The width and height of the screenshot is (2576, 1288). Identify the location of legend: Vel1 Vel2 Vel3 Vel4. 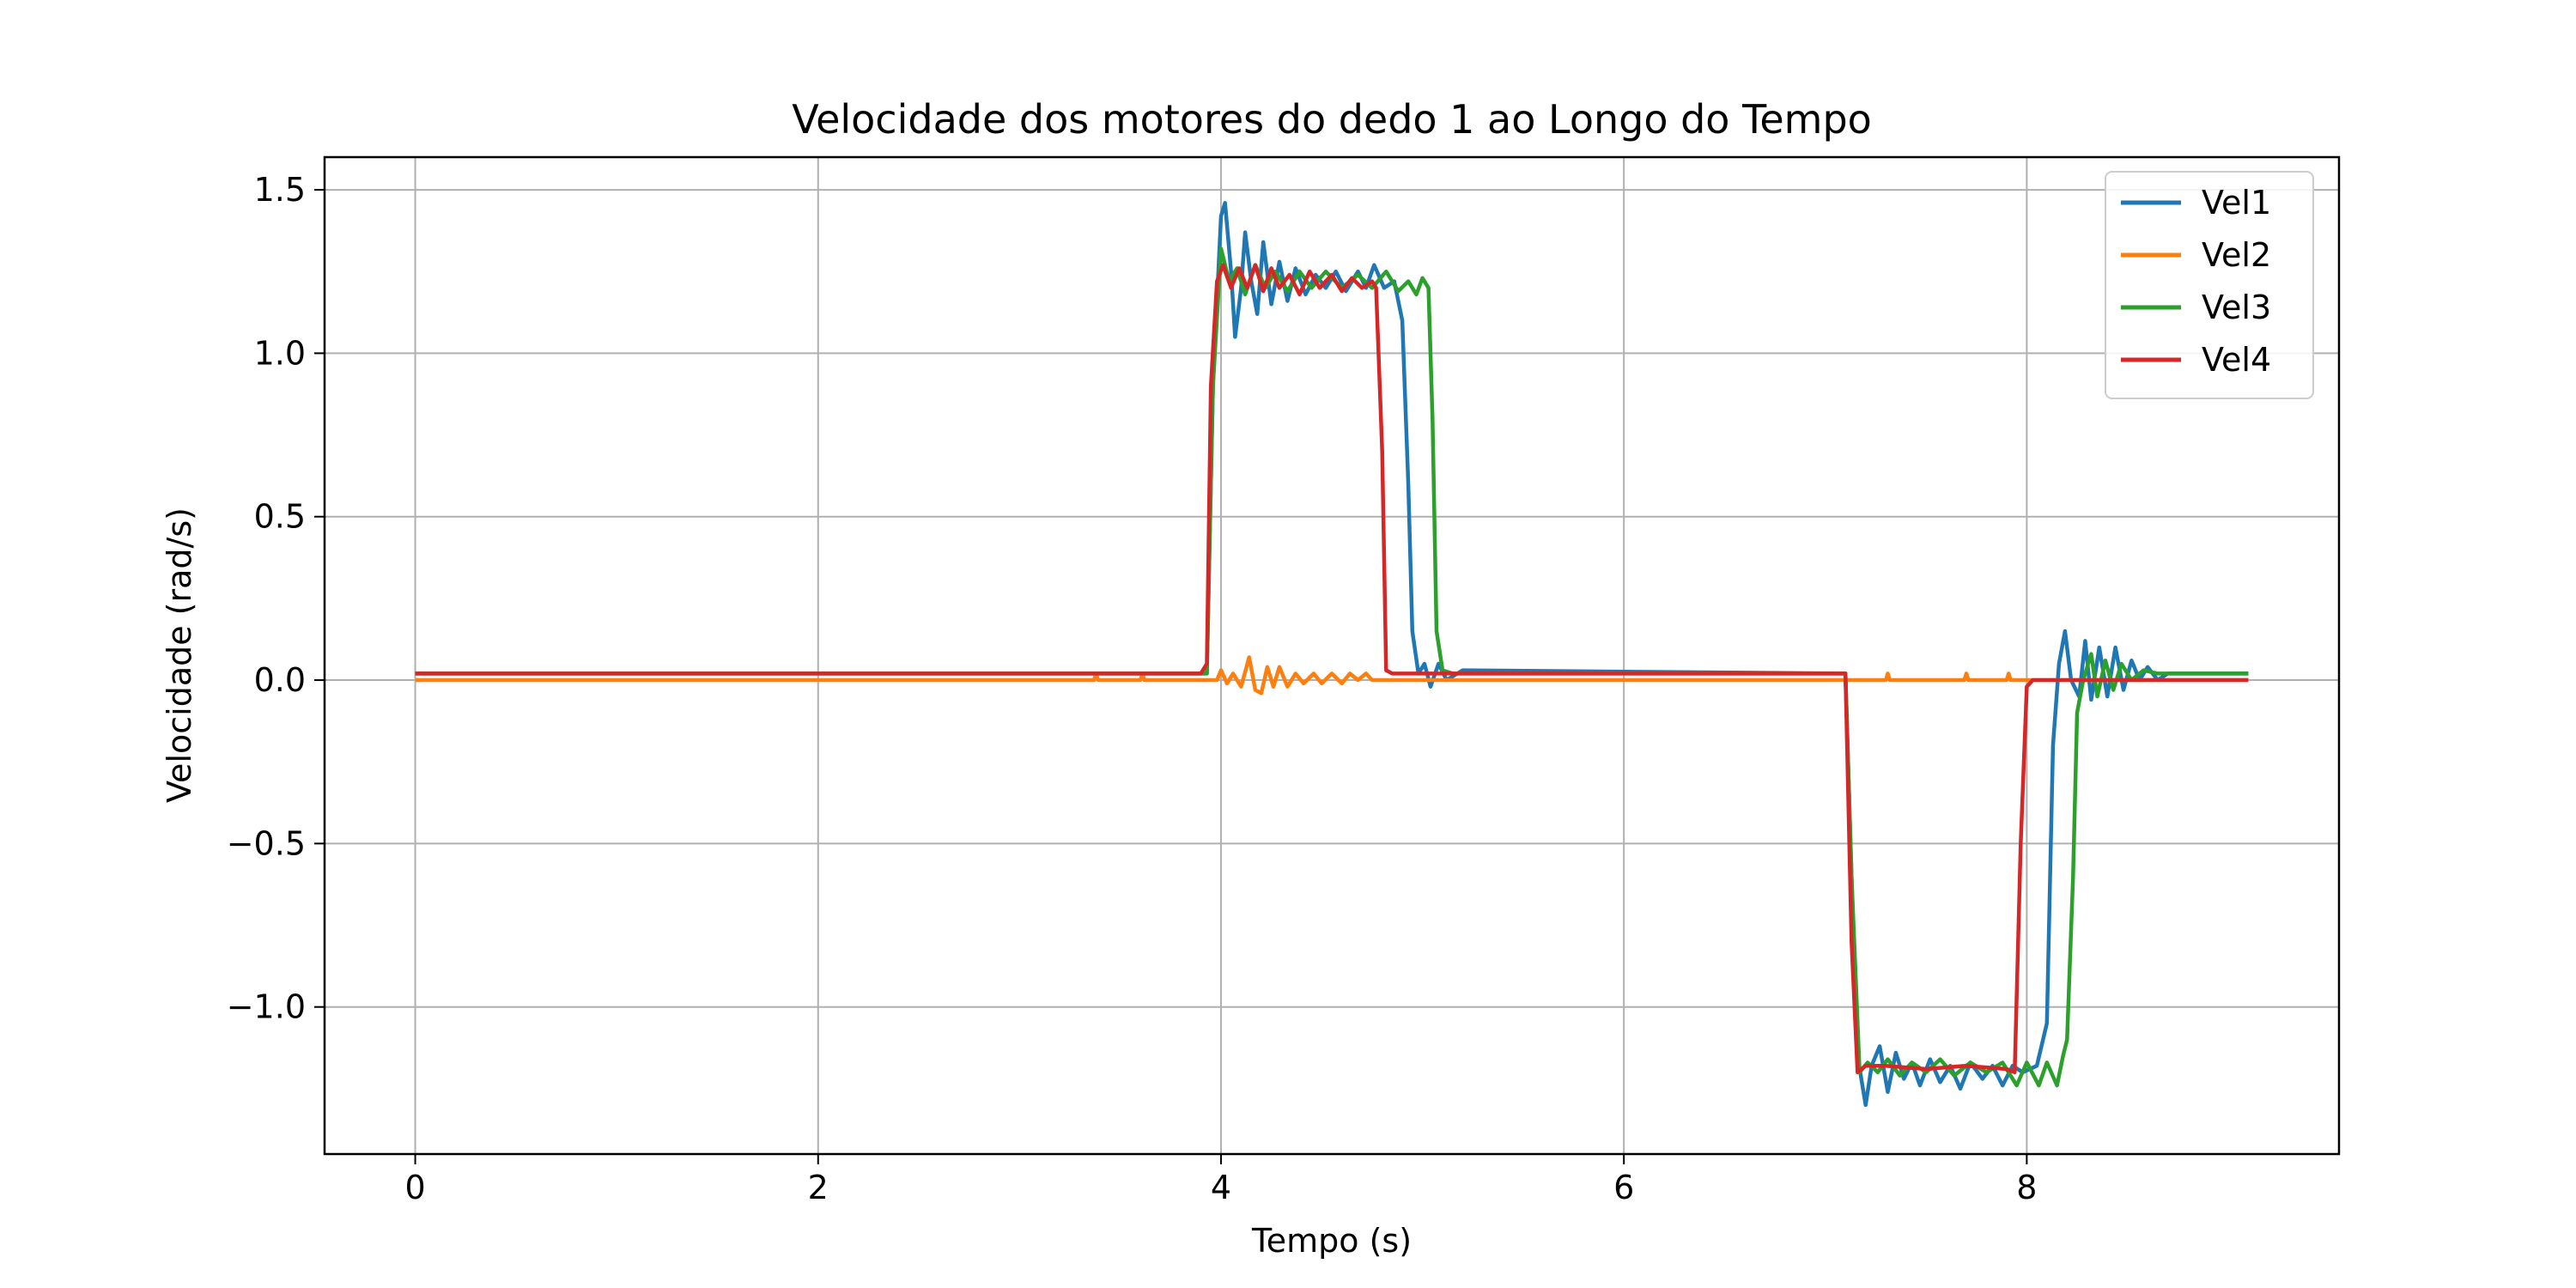
(2209, 285).